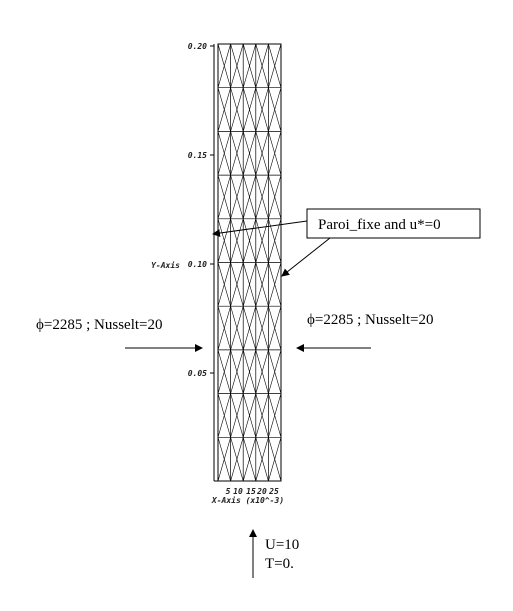 This screenshot has width=513, height=611. I want to click on y-tick-label-0.20: 0.20, so click(197, 46).